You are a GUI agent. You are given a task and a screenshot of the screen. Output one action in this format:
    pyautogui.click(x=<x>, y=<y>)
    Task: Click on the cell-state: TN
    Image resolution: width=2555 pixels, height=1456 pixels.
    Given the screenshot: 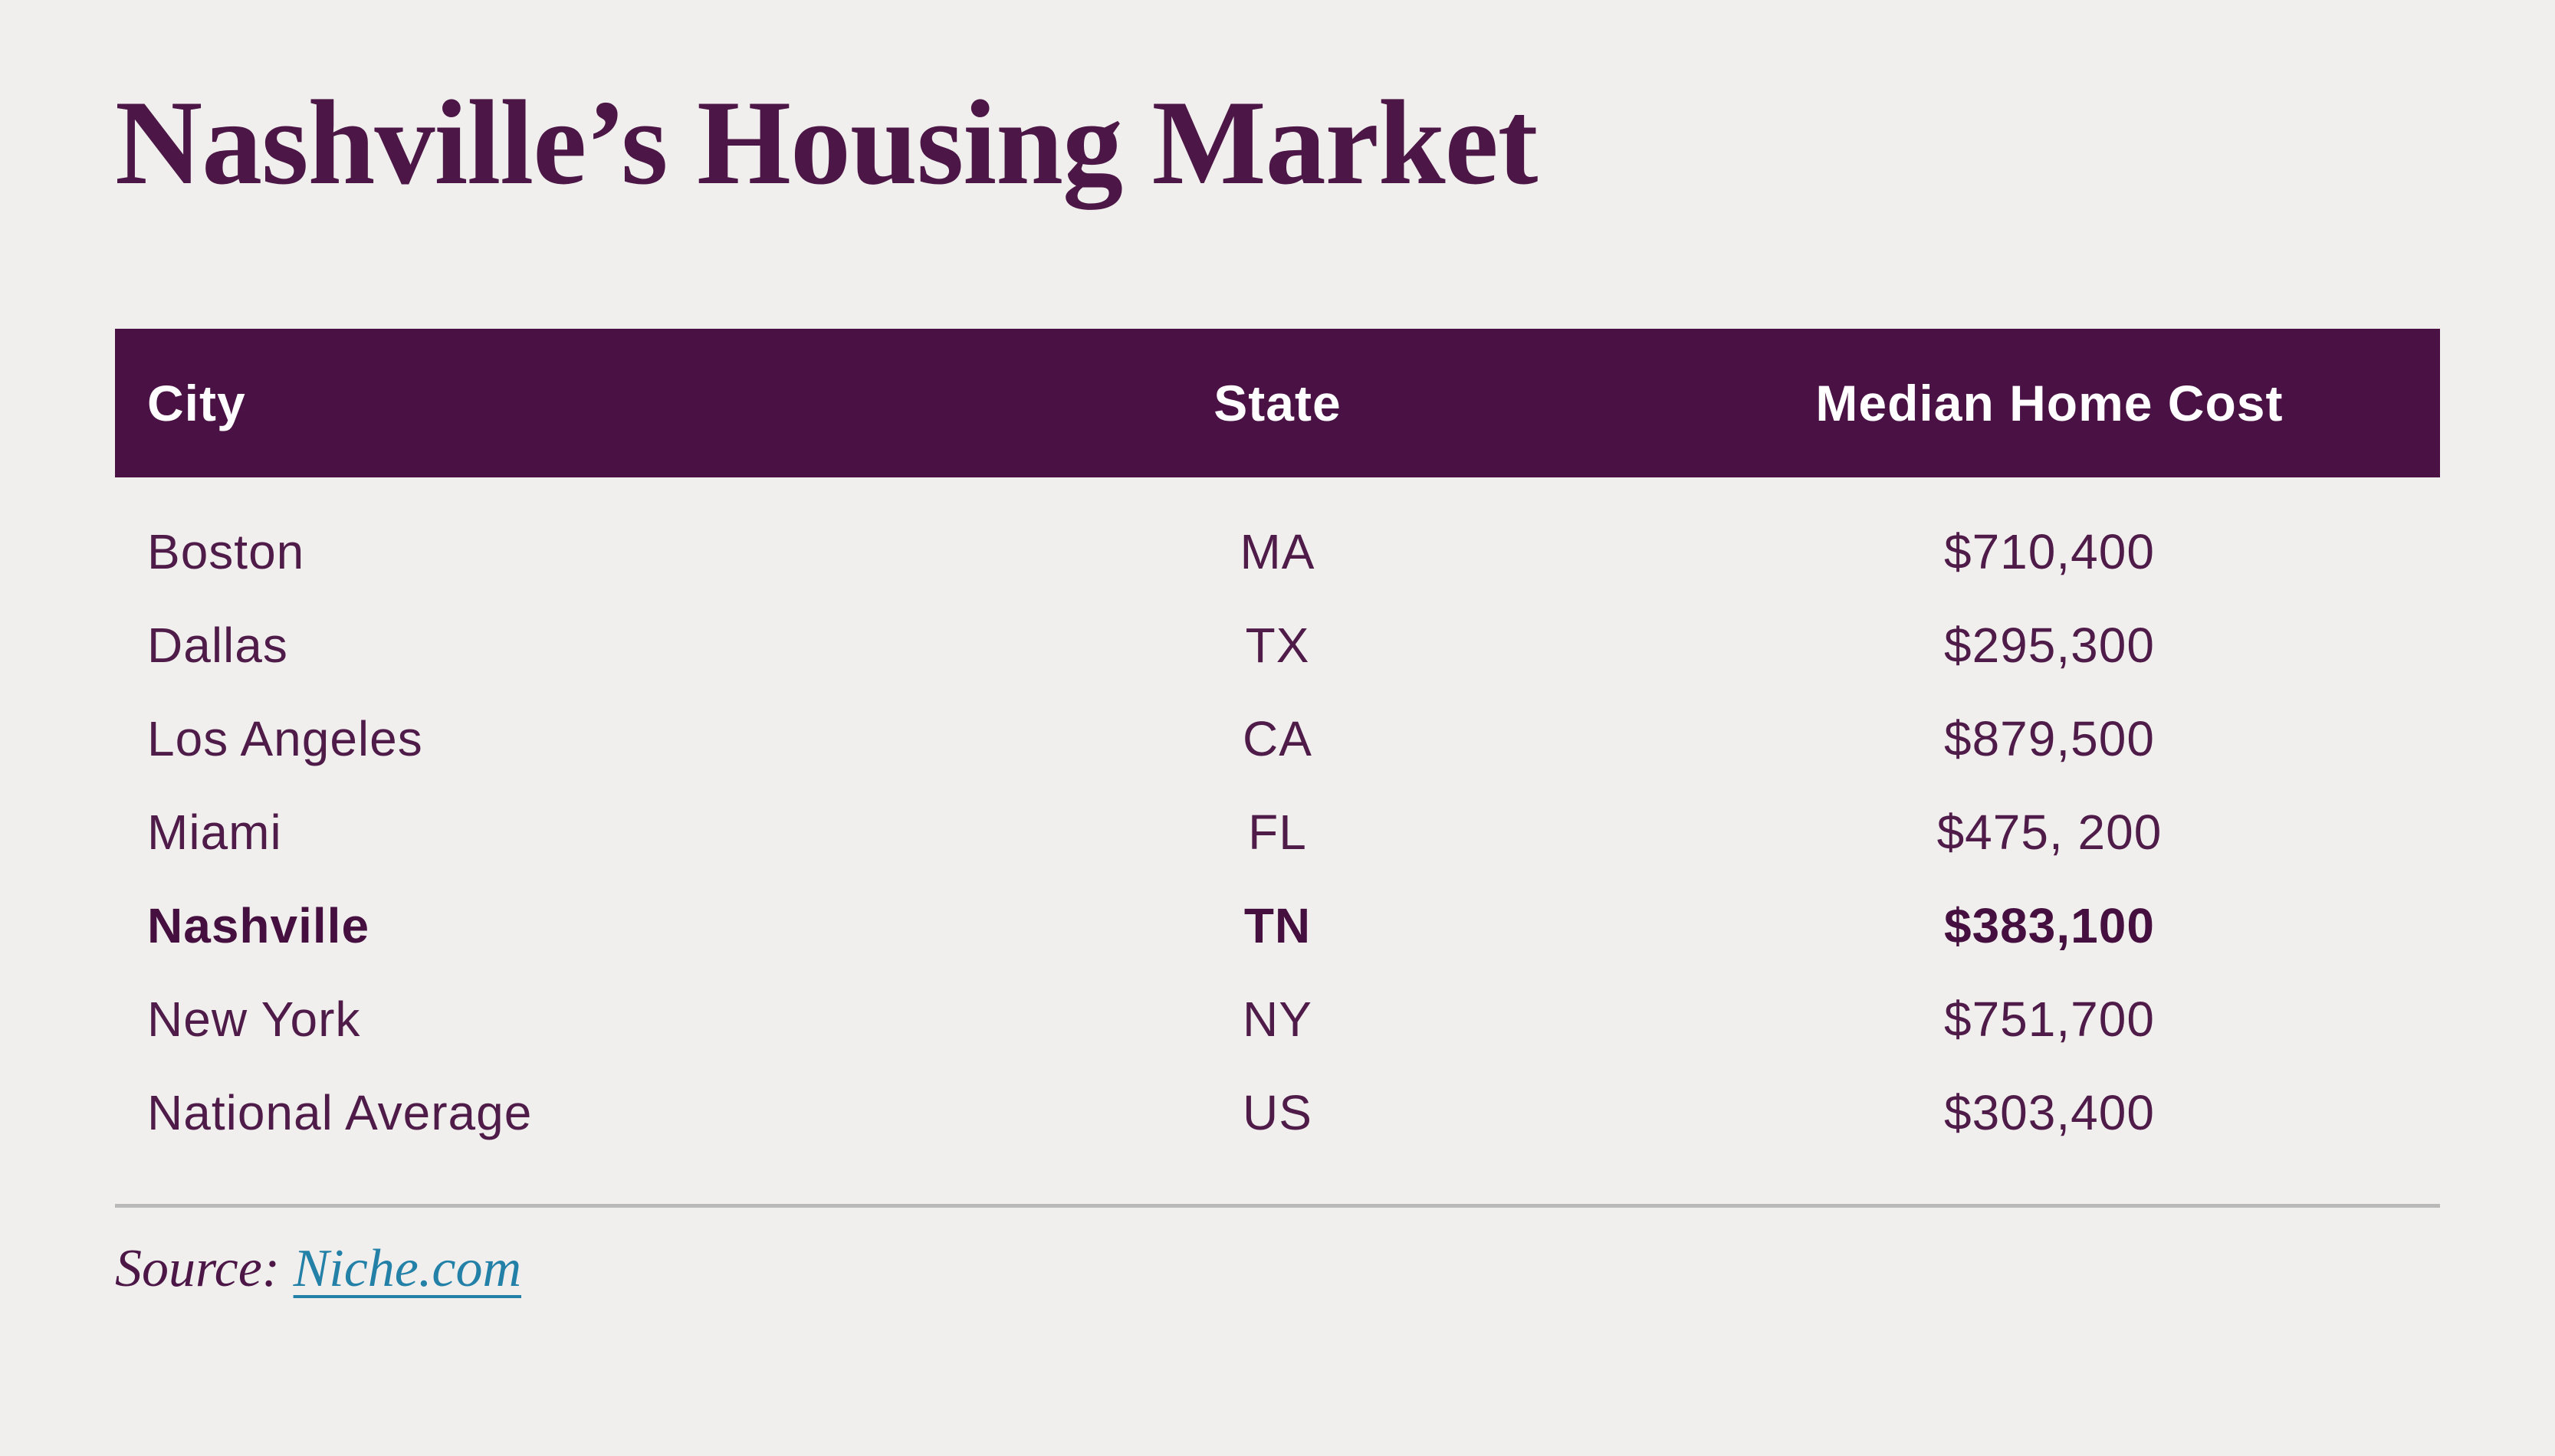 What is the action you would take?
    pyautogui.click(x=1277, y=925)
    